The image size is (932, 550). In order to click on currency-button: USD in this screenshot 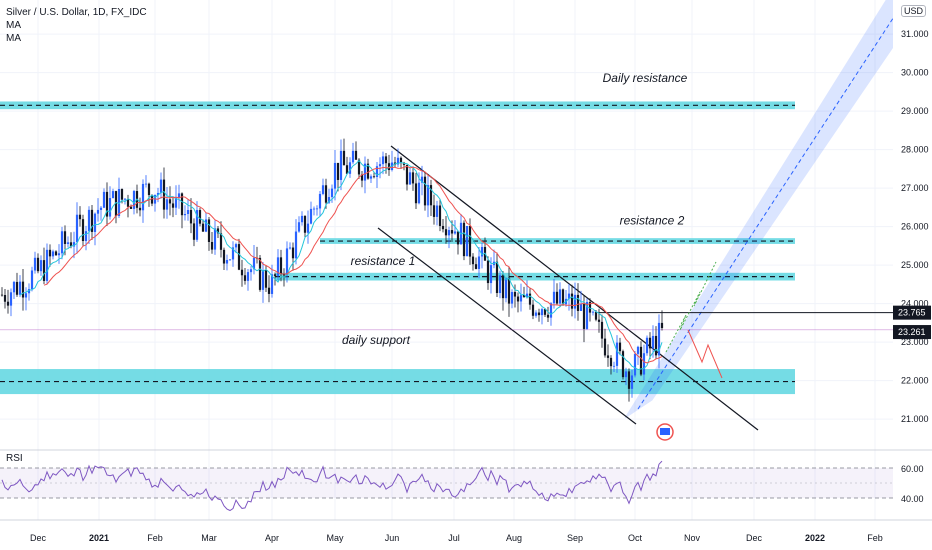, I will do `click(914, 11)`.